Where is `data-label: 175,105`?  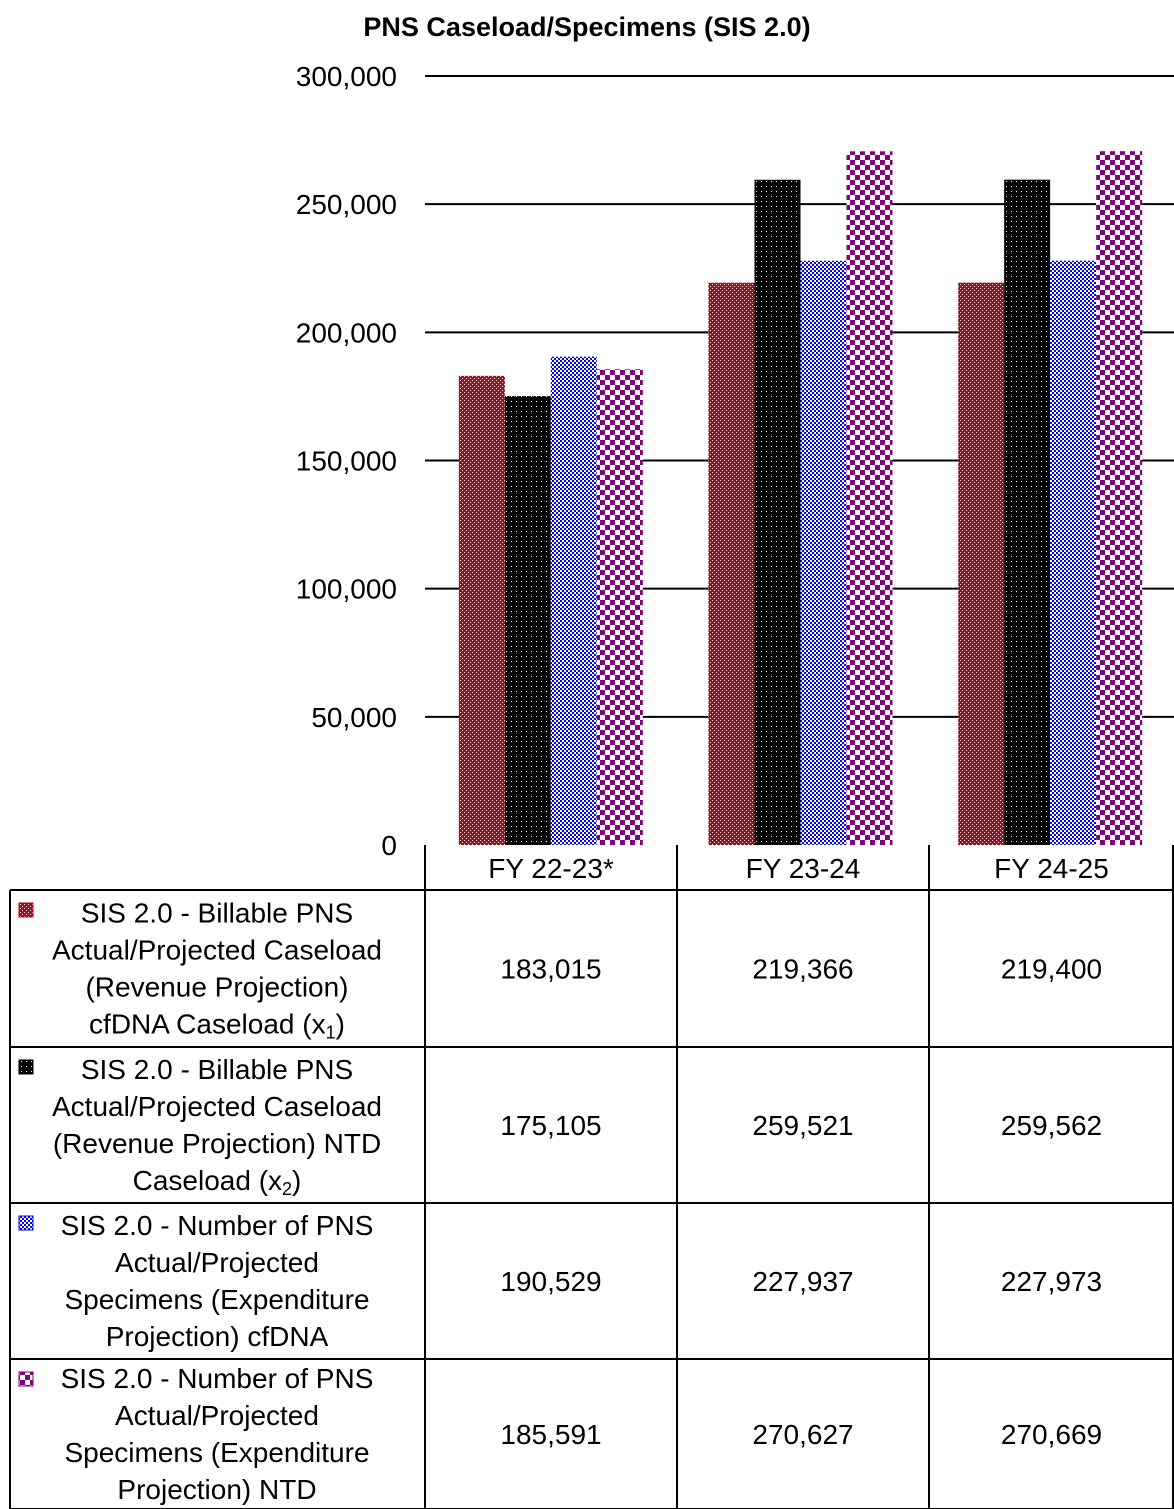
data-label: 175,105 is located at coordinates (550, 1125).